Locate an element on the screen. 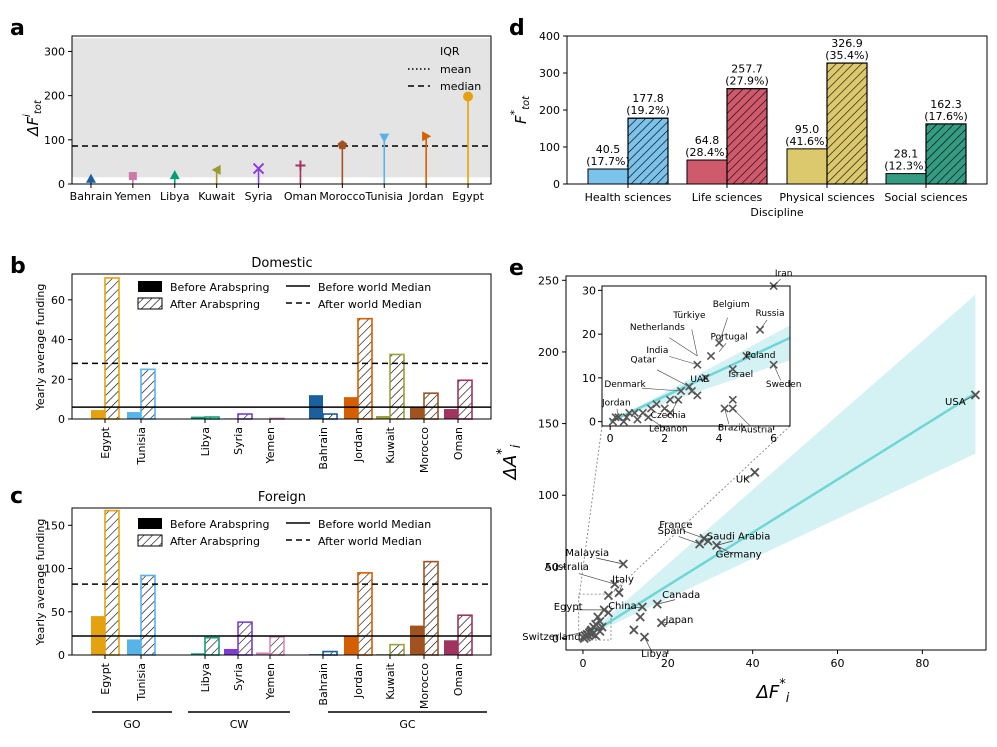 This screenshot has height=747, width=997. bar-after-egypt is located at coordinates (112, 348).